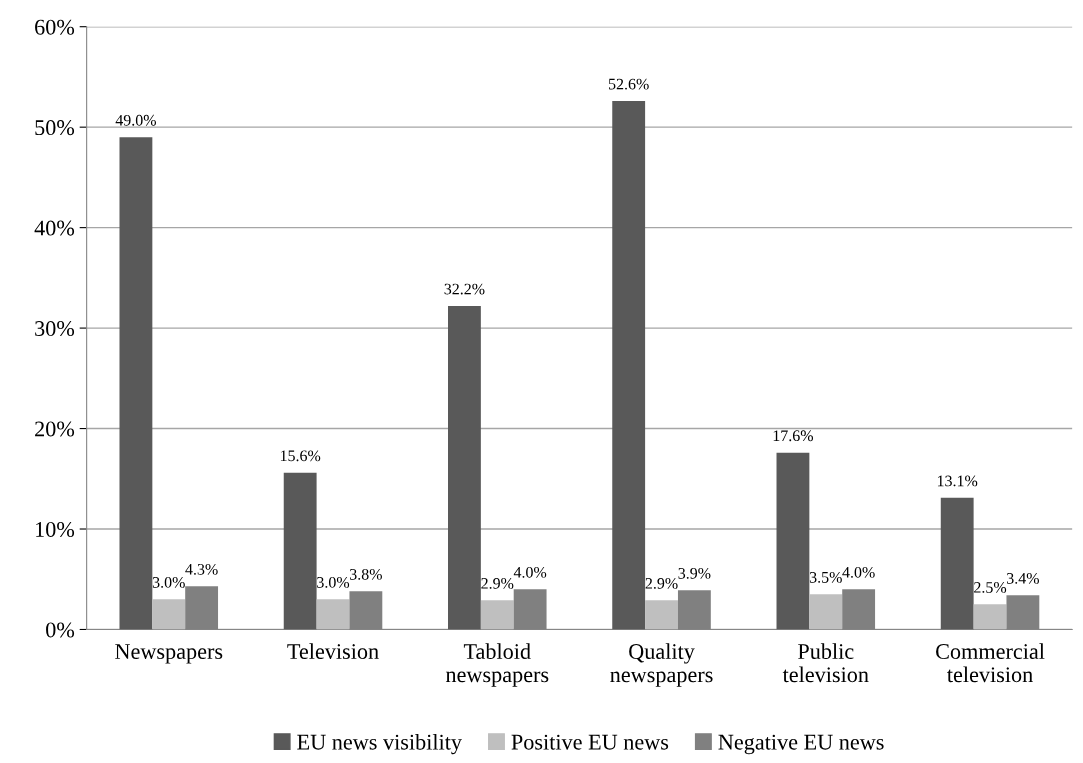  What do you see at coordinates (54, 228) in the screenshot?
I see `y-tick-label: 40%` at bounding box center [54, 228].